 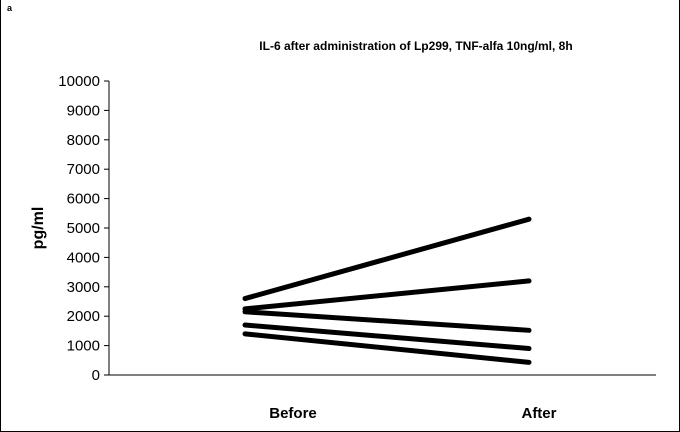 I want to click on y-tick-label: 3000, so click(x=83, y=287).